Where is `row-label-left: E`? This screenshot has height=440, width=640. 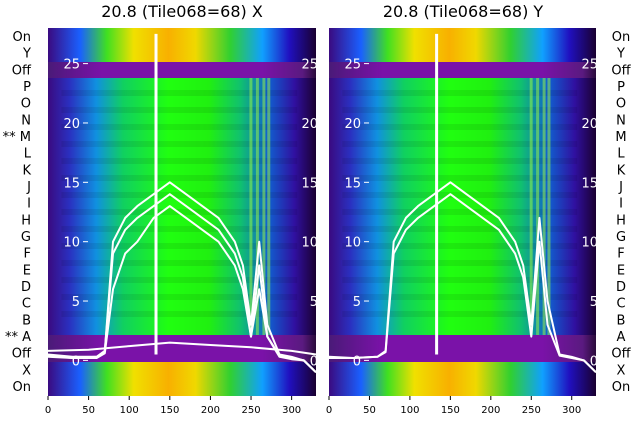 row-label-left: E is located at coordinates (27, 270).